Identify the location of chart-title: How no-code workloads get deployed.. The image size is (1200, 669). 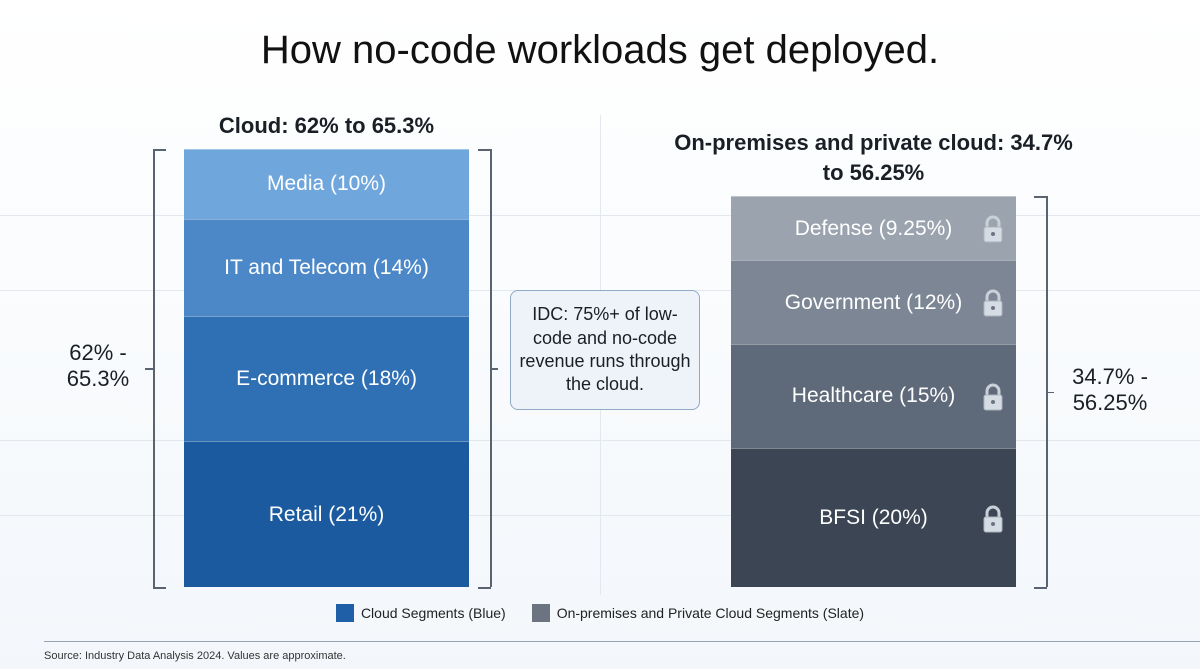
(600, 50).